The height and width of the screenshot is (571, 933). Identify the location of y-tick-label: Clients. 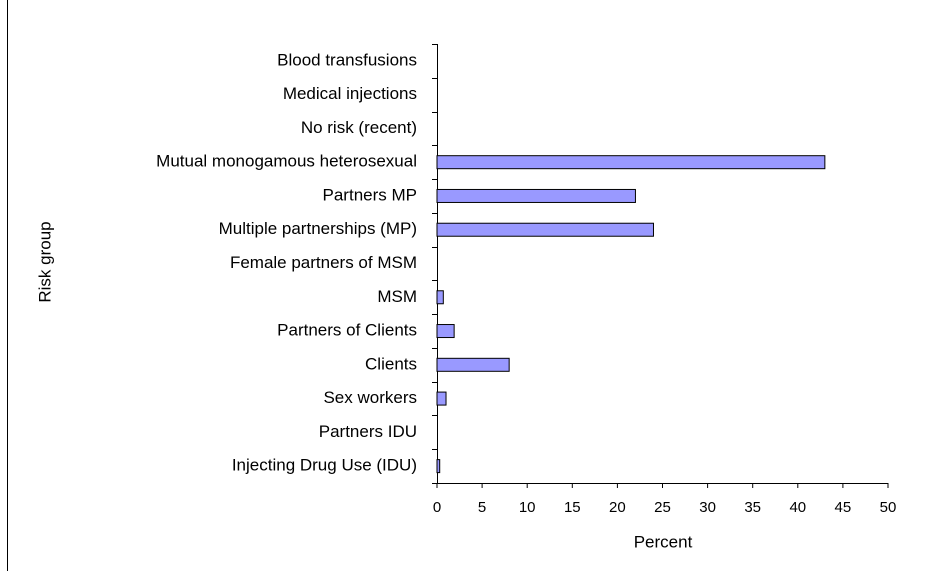
(391, 363).